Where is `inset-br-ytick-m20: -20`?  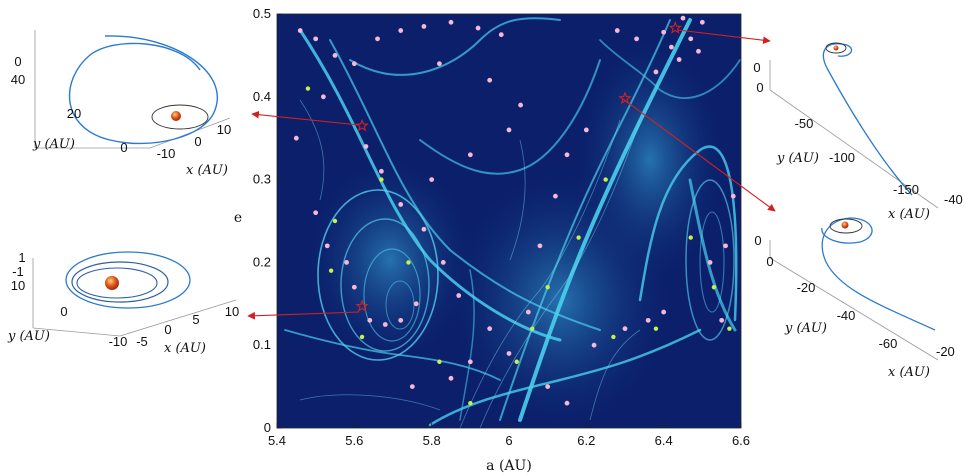
inset-br-ytick-m20: -20 is located at coordinates (806, 287).